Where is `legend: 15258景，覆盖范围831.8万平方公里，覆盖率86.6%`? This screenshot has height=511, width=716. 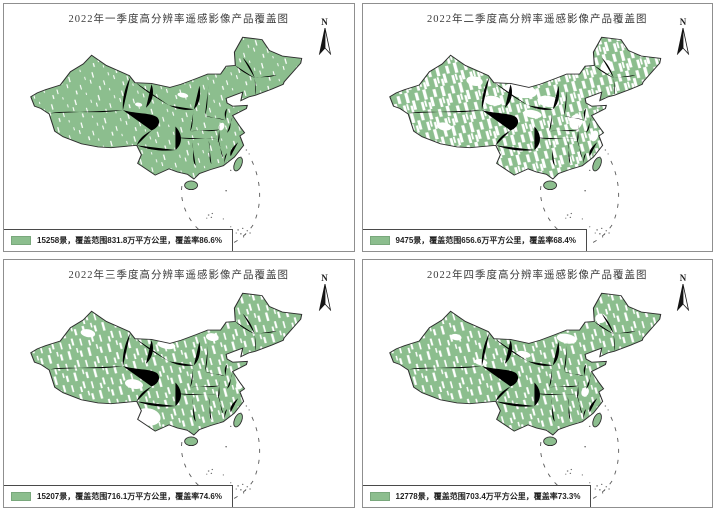 legend: 15258景，覆盖范围831.8万平方公里，覆盖率86.6% is located at coordinates (118, 240).